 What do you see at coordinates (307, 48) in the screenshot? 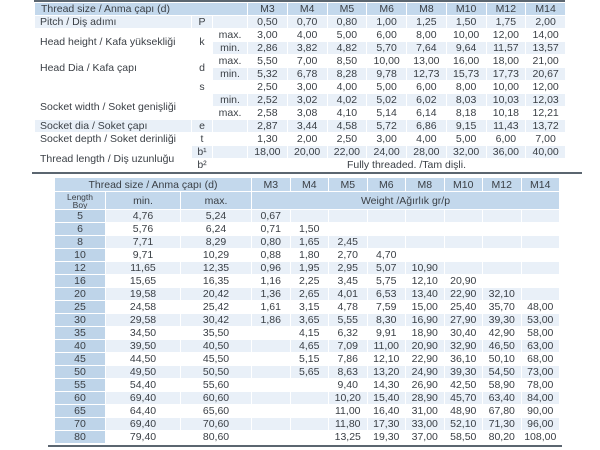
I see `dimension-value: 3,82` at bounding box center [307, 48].